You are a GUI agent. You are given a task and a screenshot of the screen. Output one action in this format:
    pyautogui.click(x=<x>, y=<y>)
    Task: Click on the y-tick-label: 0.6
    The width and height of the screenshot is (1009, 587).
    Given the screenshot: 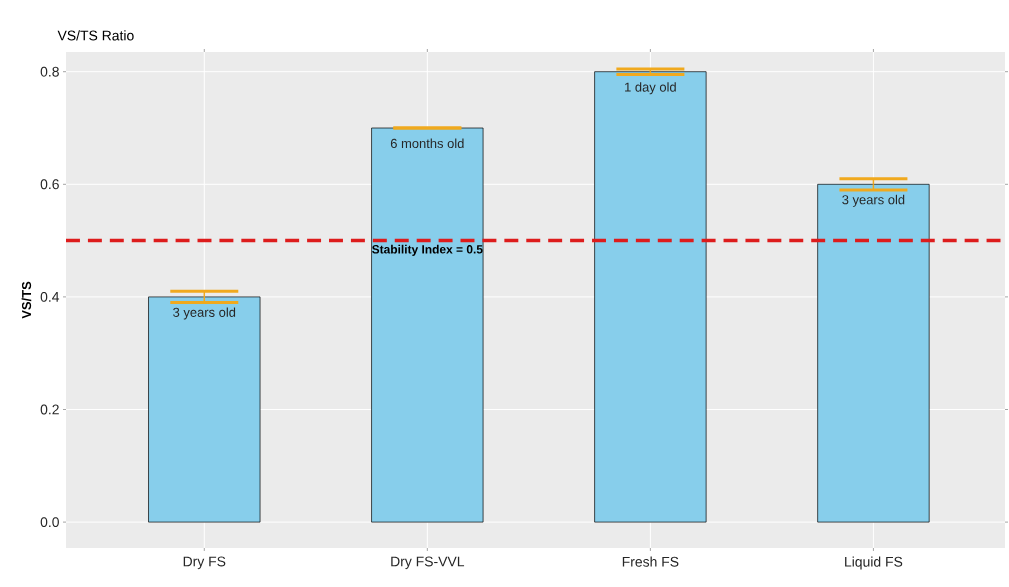 What is the action you would take?
    pyautogui.click(x=49, y=184)
    